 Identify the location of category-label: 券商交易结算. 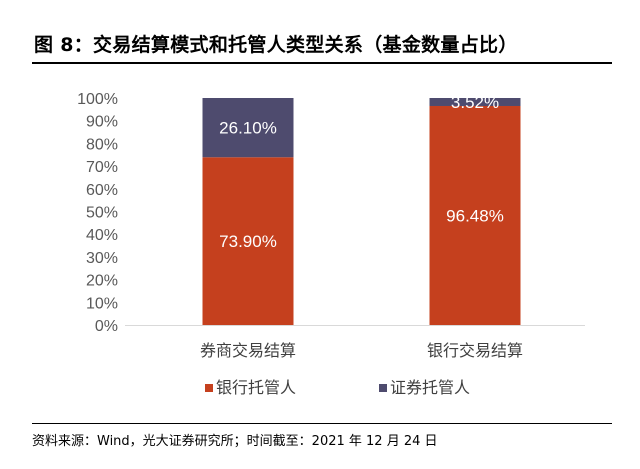
(248, 350).